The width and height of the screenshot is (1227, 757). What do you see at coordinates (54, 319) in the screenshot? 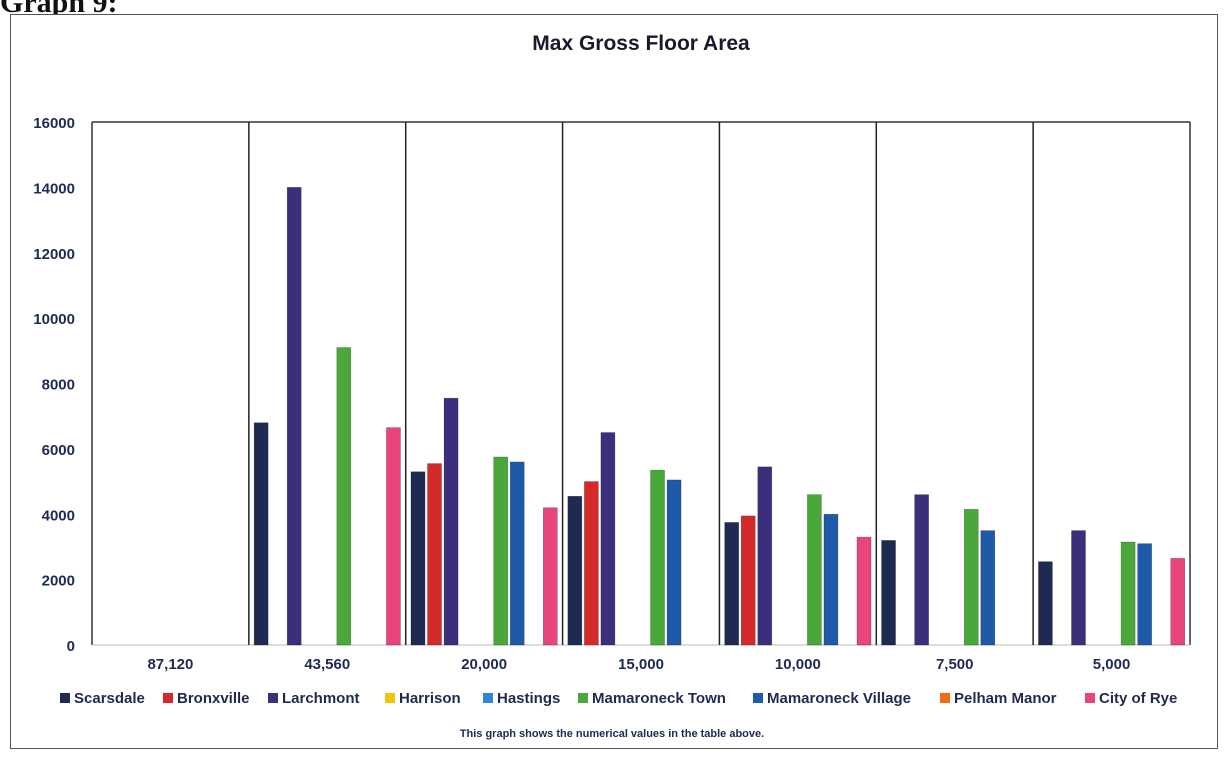
I see `y-tick-label: 10000` at bounding box center [54, 319].